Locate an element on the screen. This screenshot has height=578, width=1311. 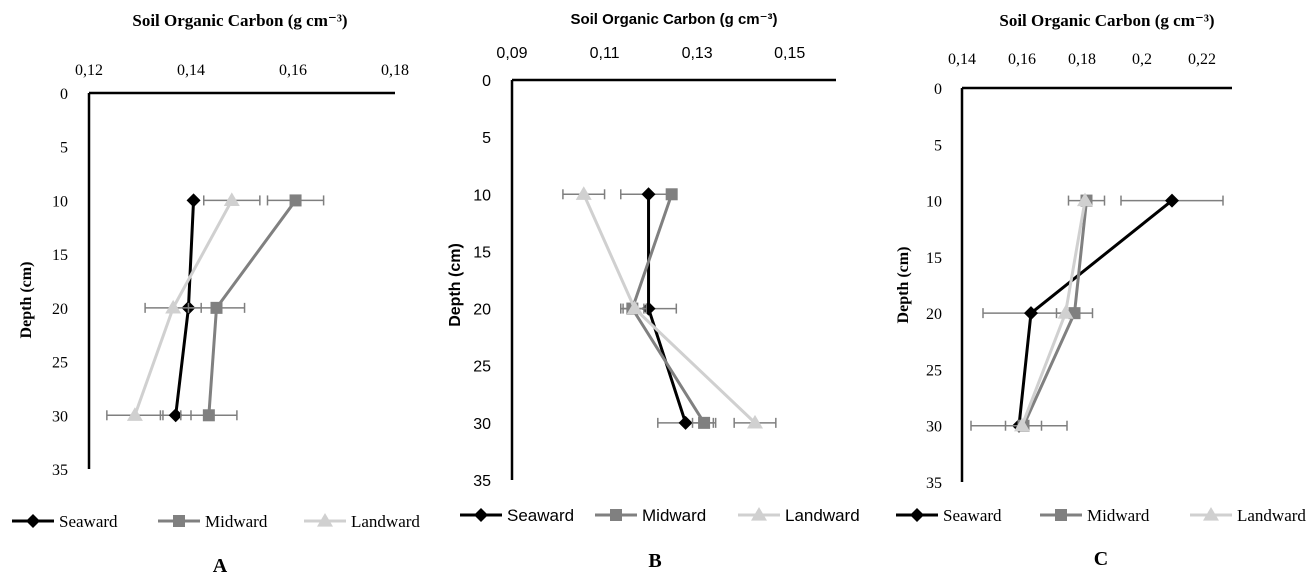
x-tick-label: 0,13 is located at coordinates (697, 53).